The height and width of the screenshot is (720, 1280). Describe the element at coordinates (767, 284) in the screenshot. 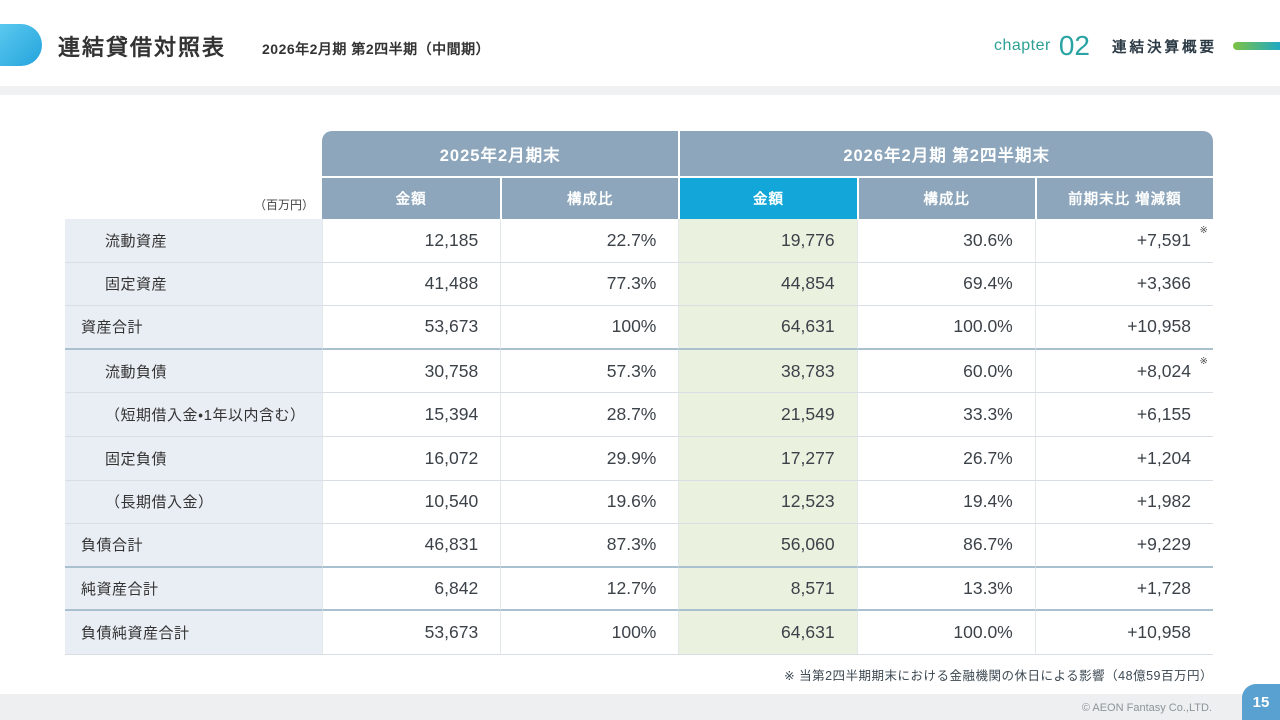

I see `cell-b1: 44,854` at that location.